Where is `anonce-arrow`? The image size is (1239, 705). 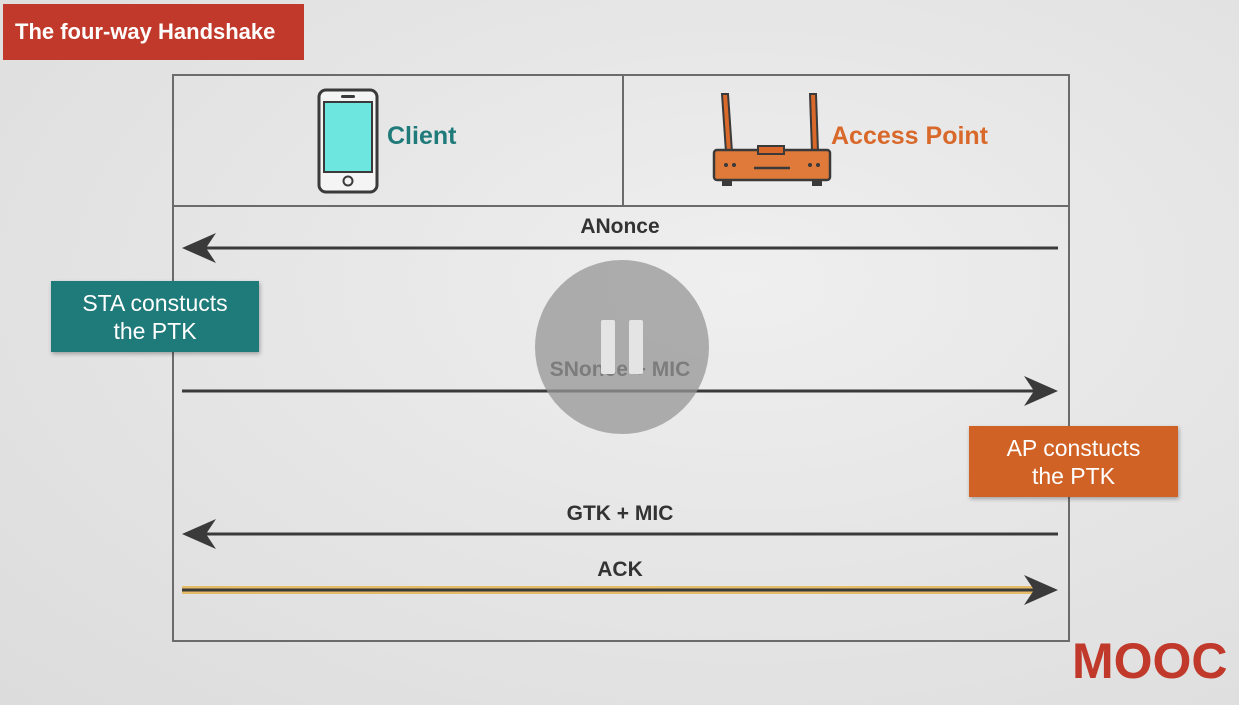 anonce-arrow is located at coordinates (620, 248).